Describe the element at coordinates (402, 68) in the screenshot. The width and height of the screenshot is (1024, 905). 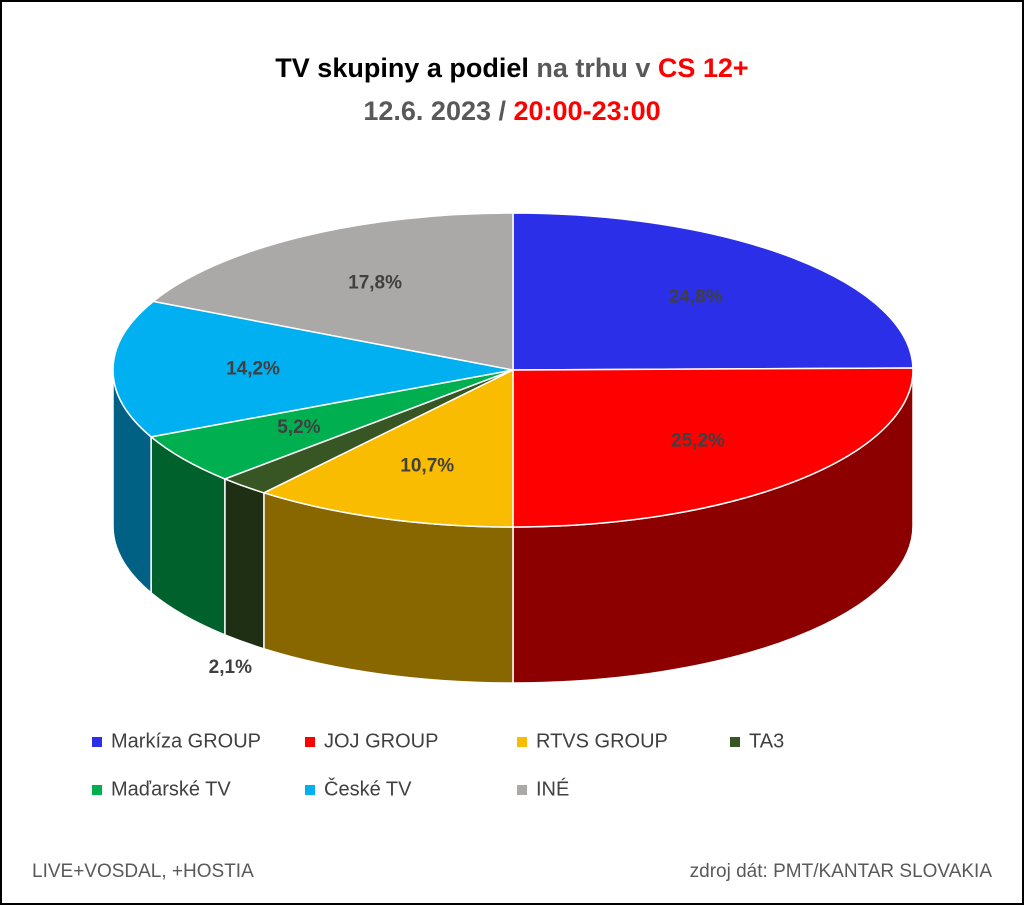
I see `title-part: TV skupiny a podiel` at that location.